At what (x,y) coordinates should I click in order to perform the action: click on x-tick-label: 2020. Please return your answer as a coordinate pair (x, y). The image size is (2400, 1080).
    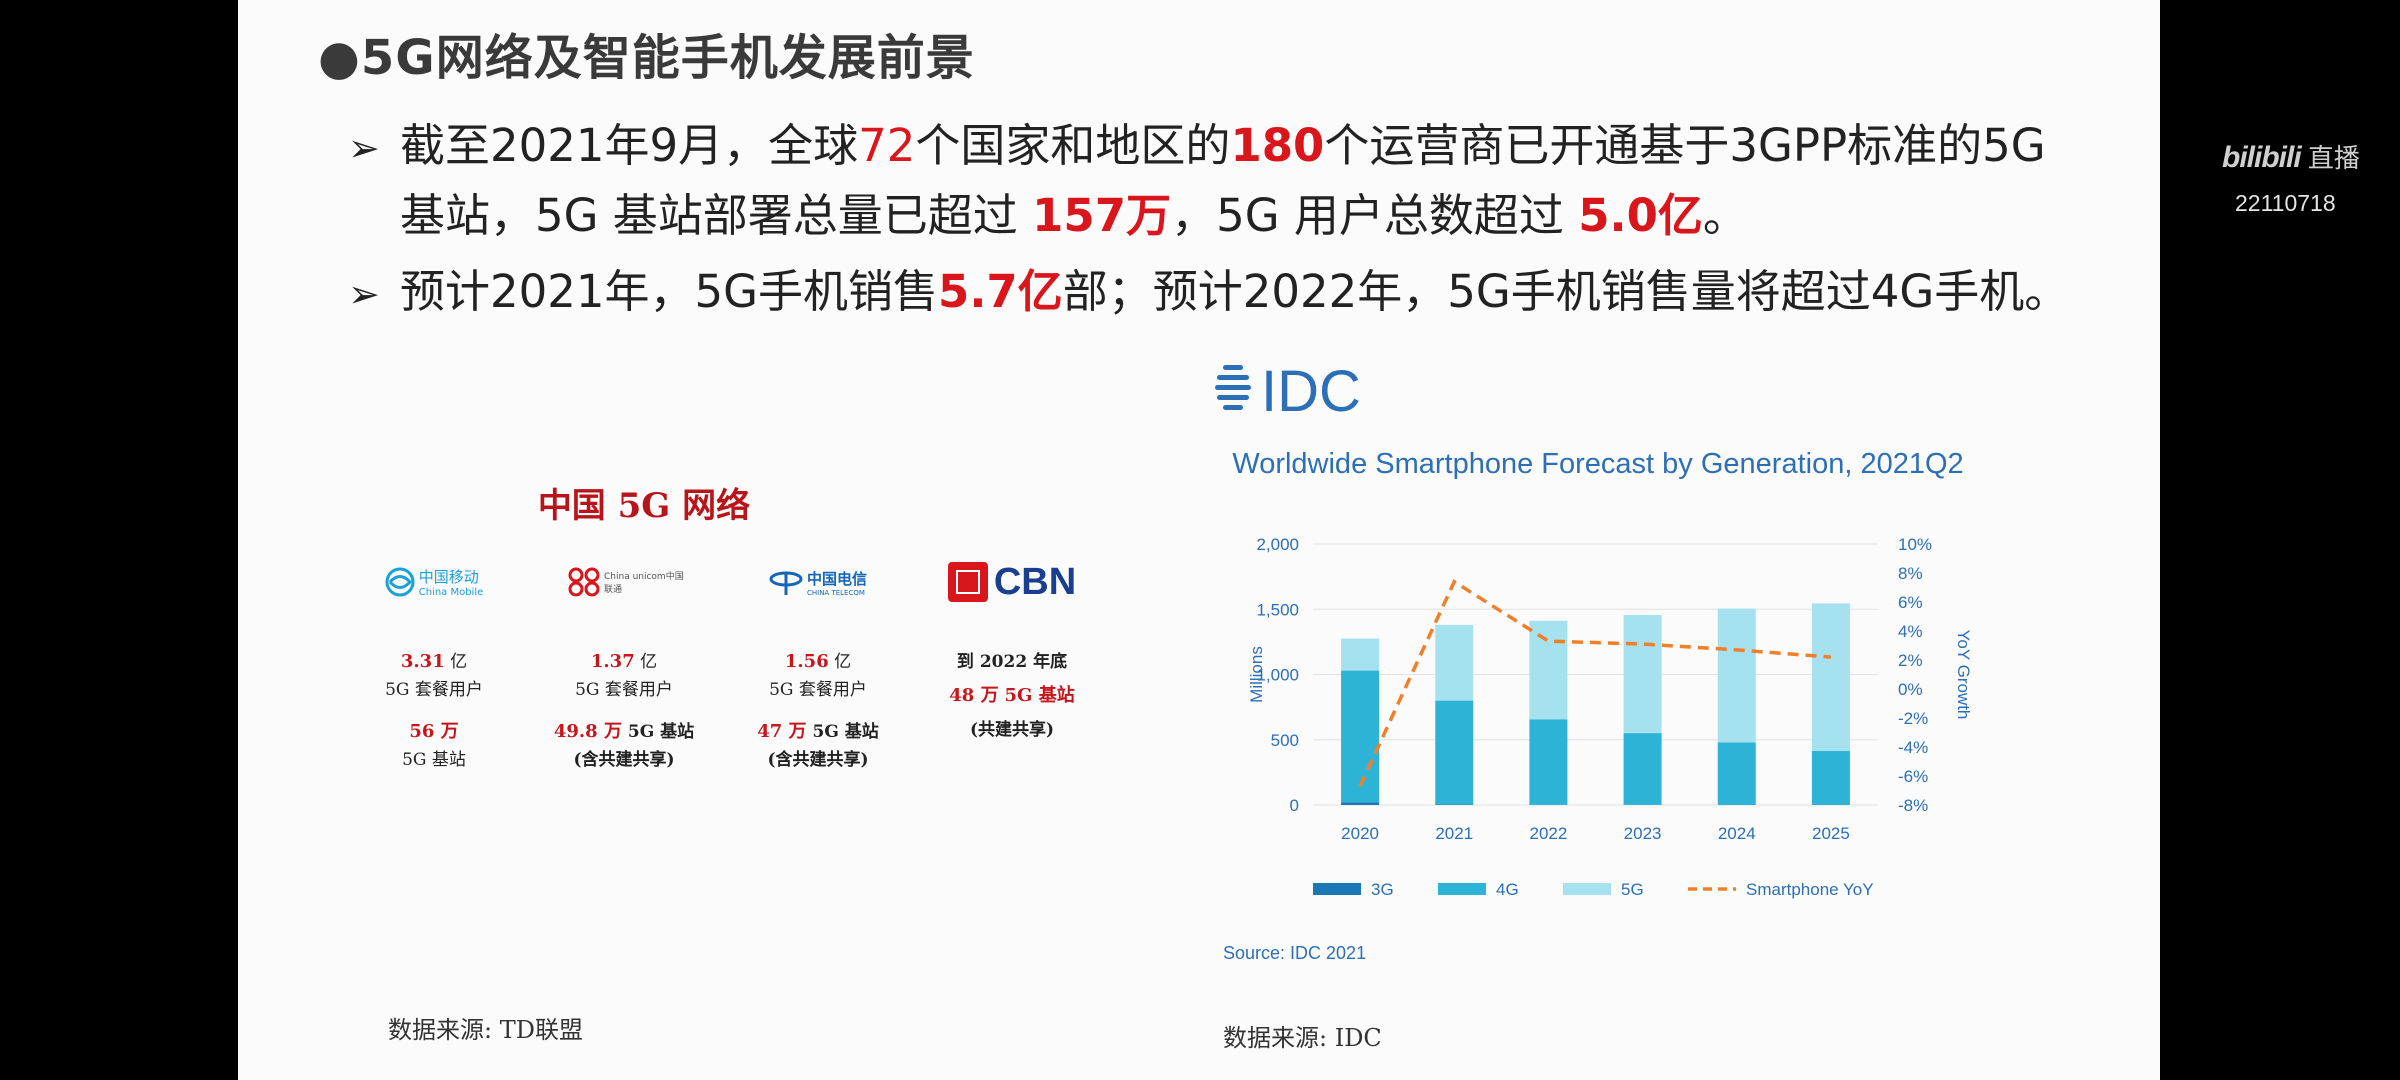
    Looking at the image, I should click on (1360, 833).